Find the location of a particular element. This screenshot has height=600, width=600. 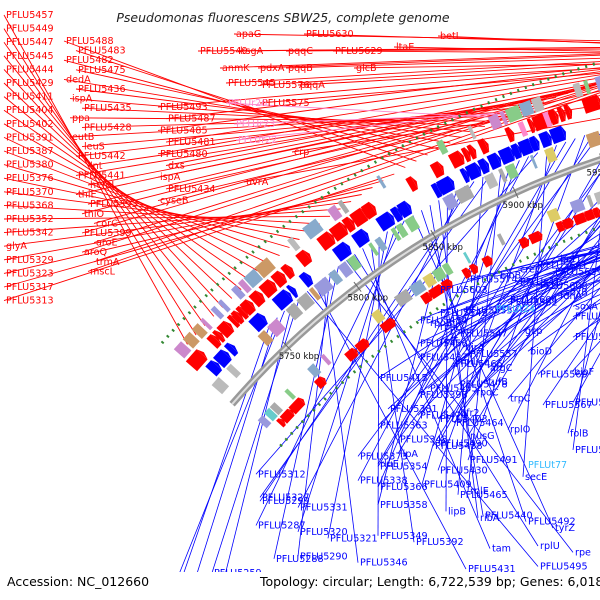

gene-label: PFLU5437 is located at coordinates (444, 358).